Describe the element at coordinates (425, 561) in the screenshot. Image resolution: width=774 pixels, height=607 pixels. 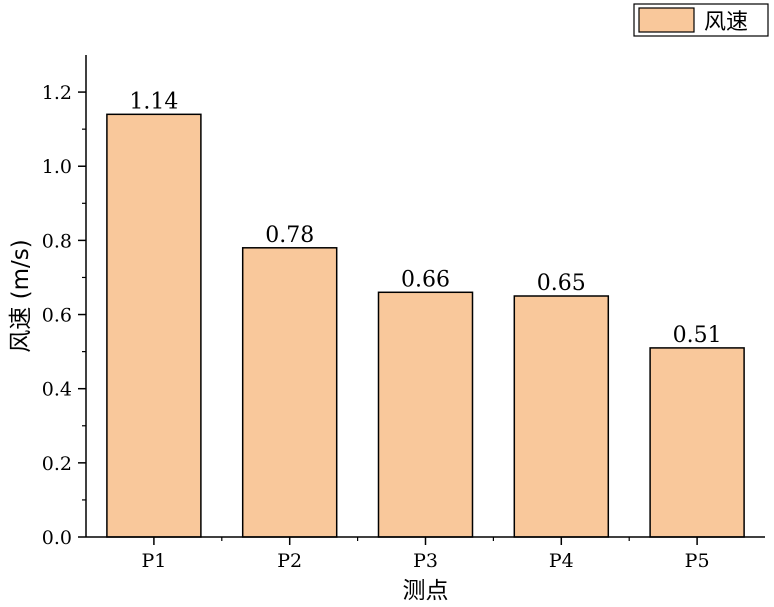
I see `x-tick-label-p3: P3` at that location.